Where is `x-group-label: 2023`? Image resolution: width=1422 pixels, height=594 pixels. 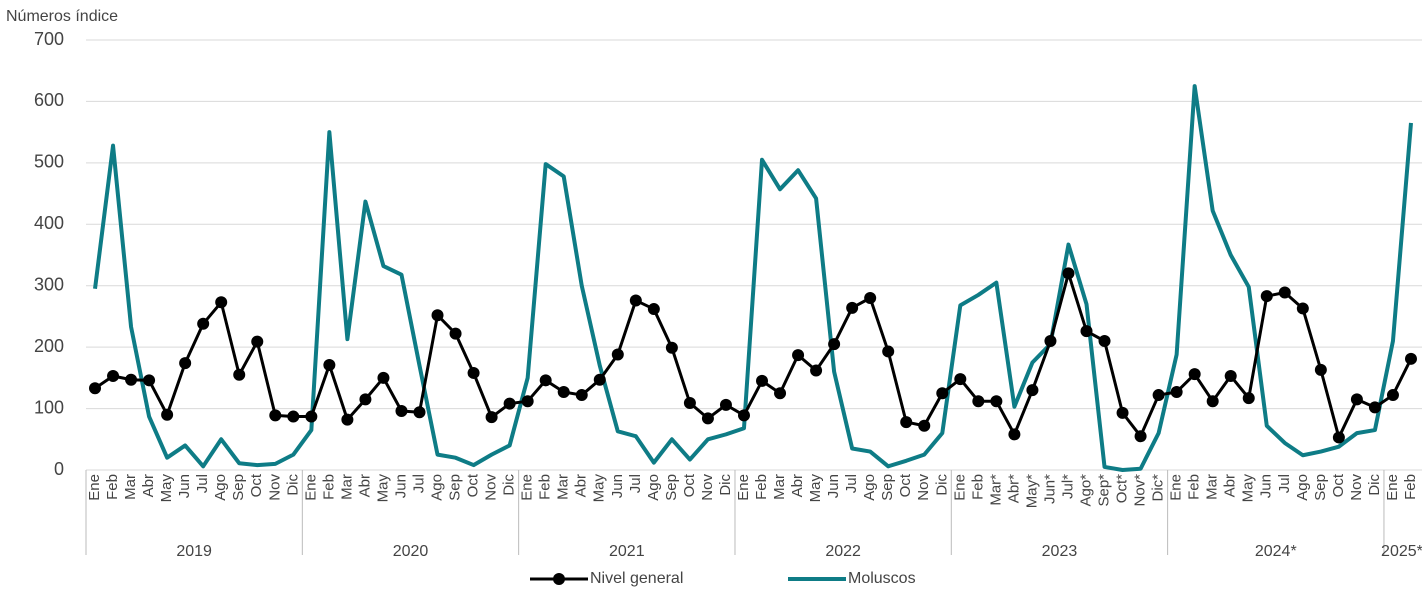
x-group-label: 2023 is located at coordinates (1060, 551).